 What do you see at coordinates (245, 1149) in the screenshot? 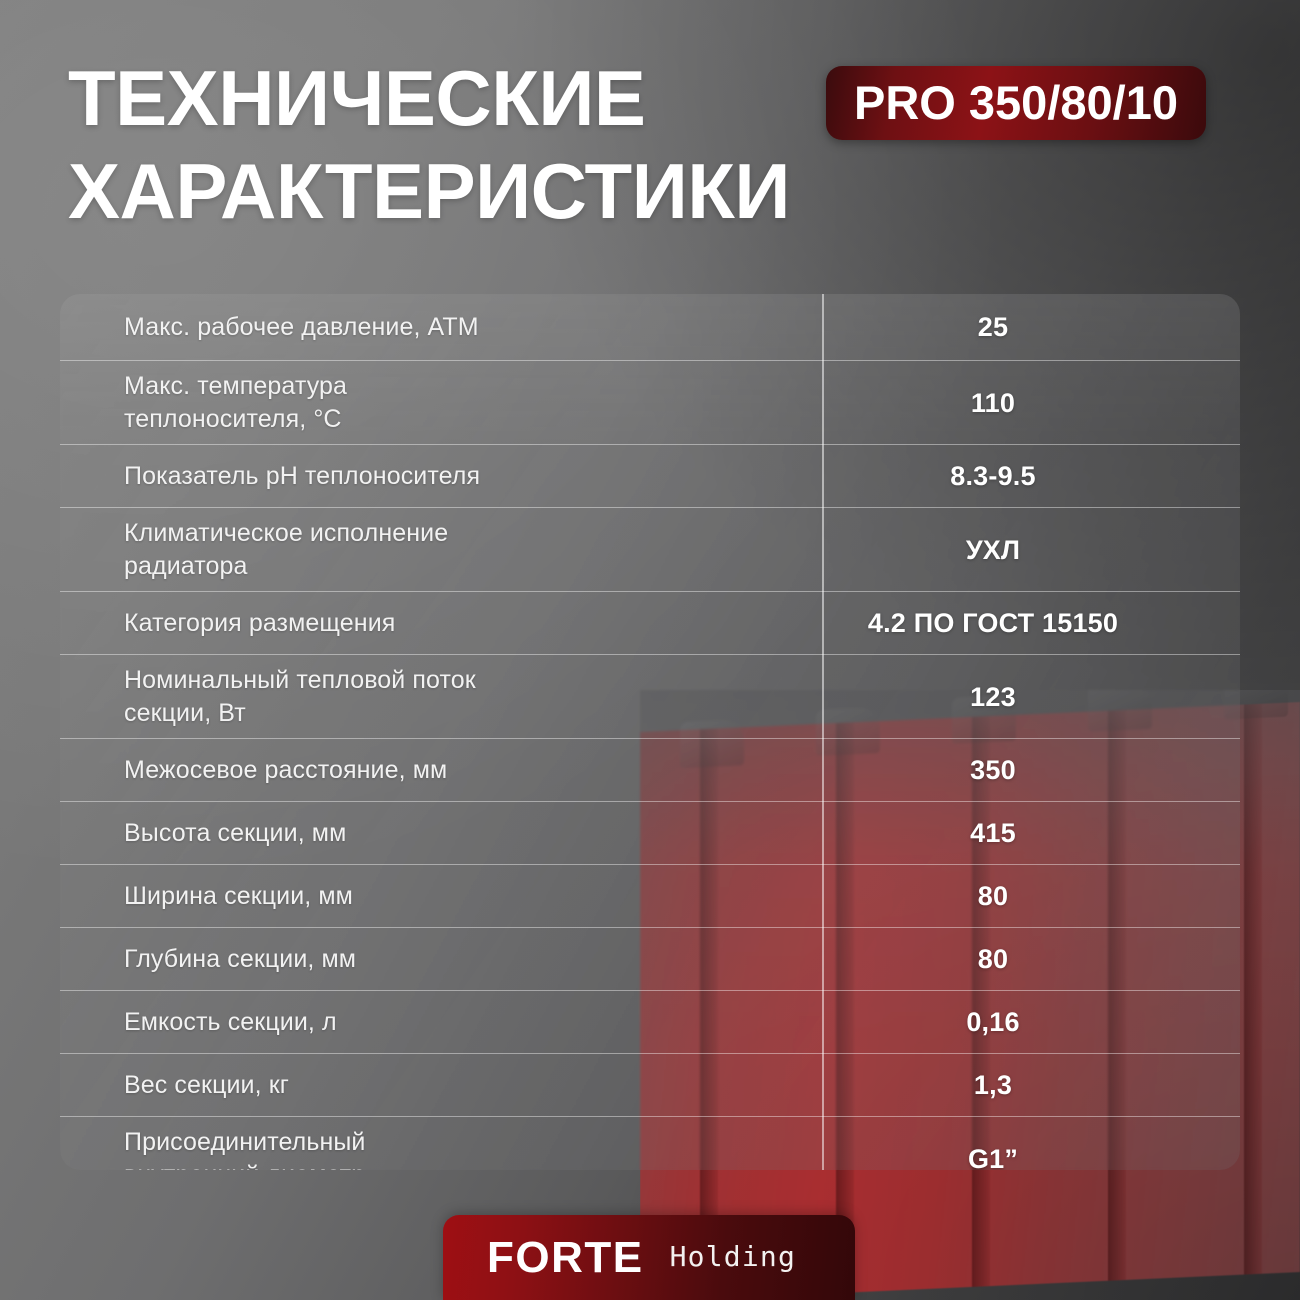
I see `spec-label: Присоединительныйвнутренний диаметр` at bounding box center [245, 1149].